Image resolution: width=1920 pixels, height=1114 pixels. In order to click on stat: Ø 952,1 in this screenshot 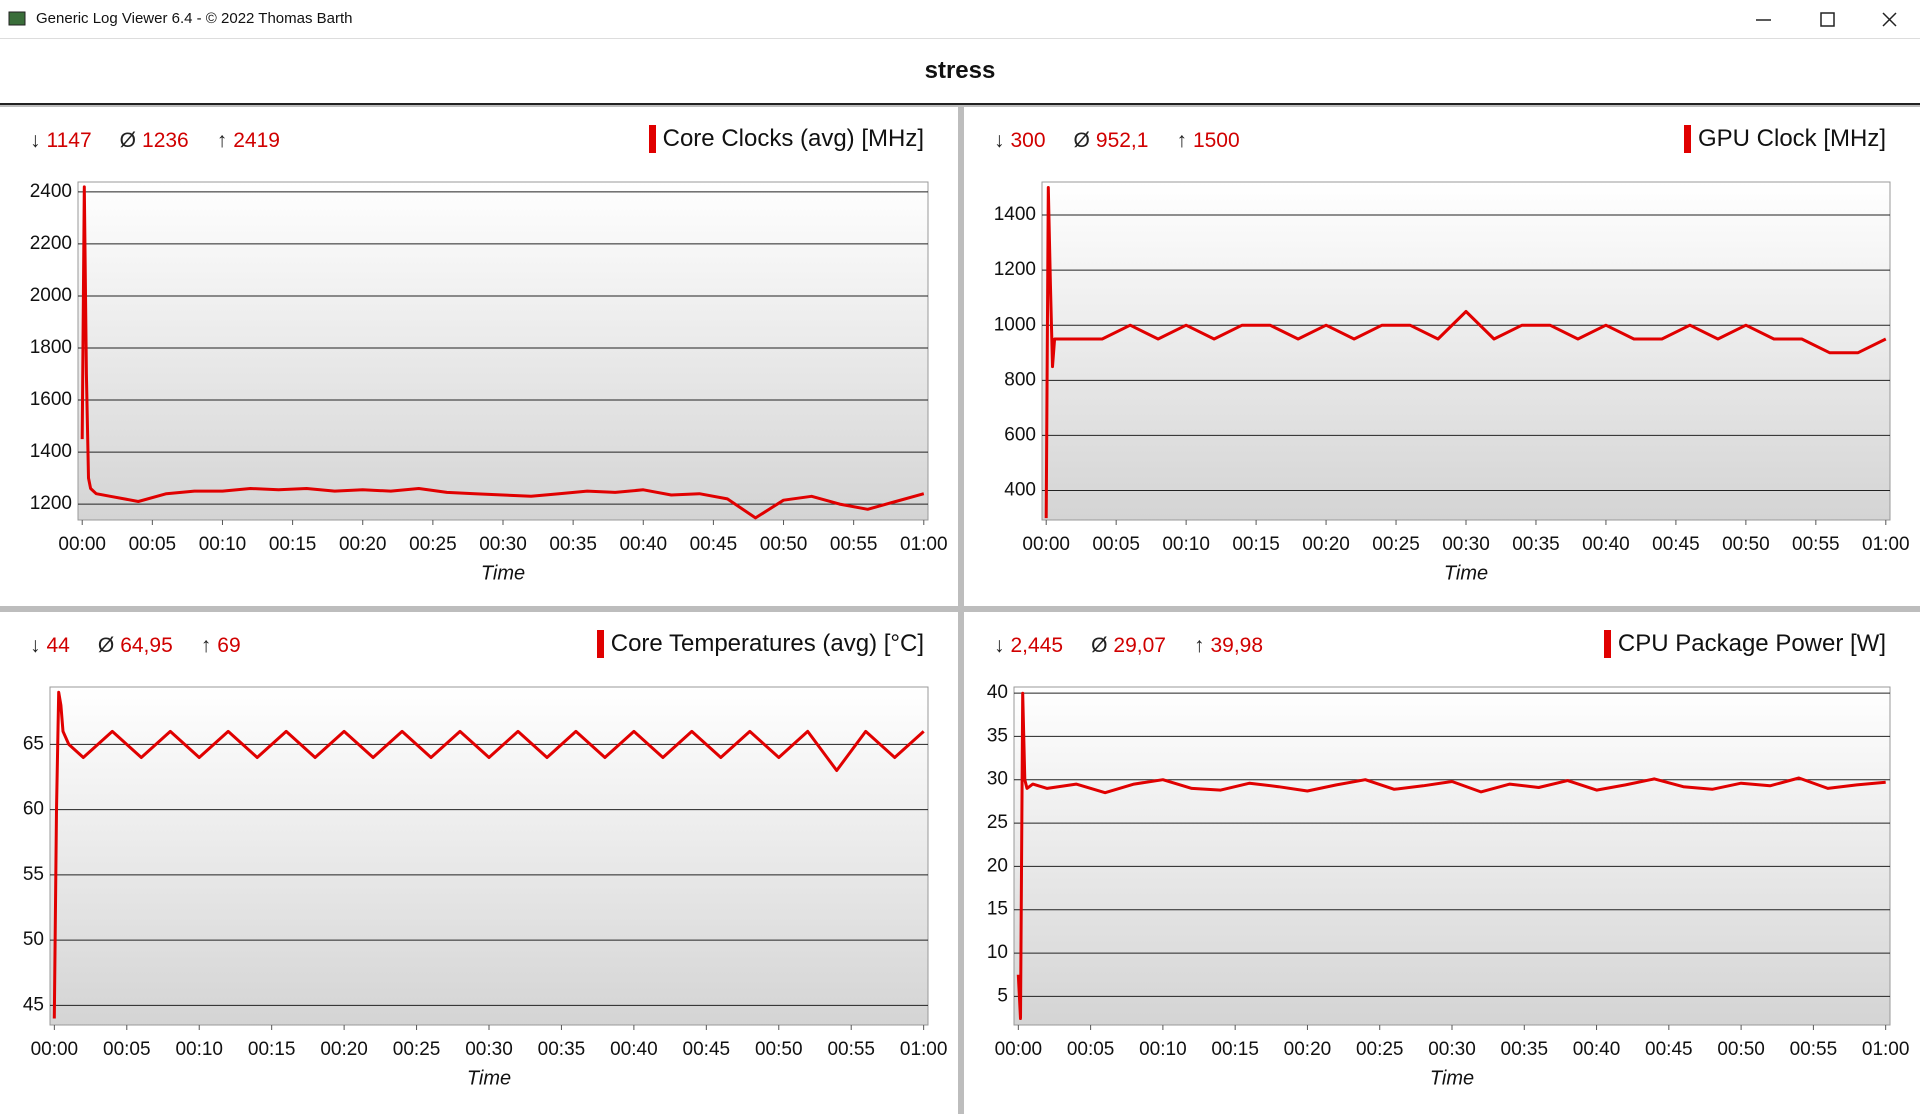, I will do `click(1111, 141)`.